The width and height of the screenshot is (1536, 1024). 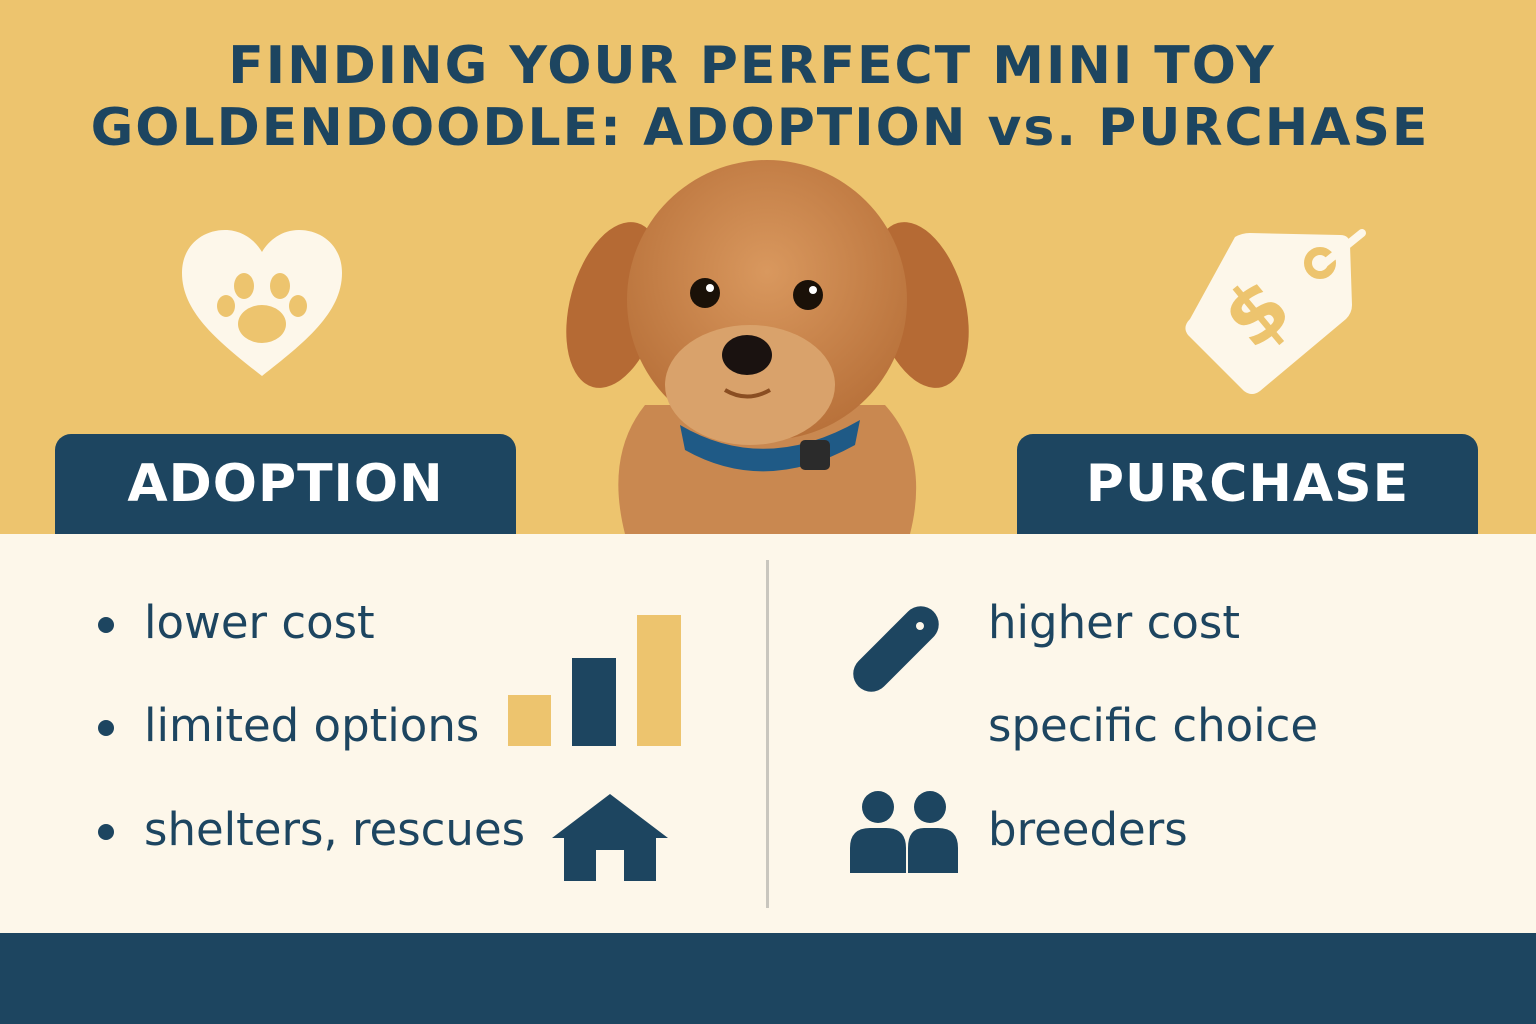 What do you see at coordinates (768, 978) in the screenshot?
I see `footer-band` at bounding box center [768, 978].